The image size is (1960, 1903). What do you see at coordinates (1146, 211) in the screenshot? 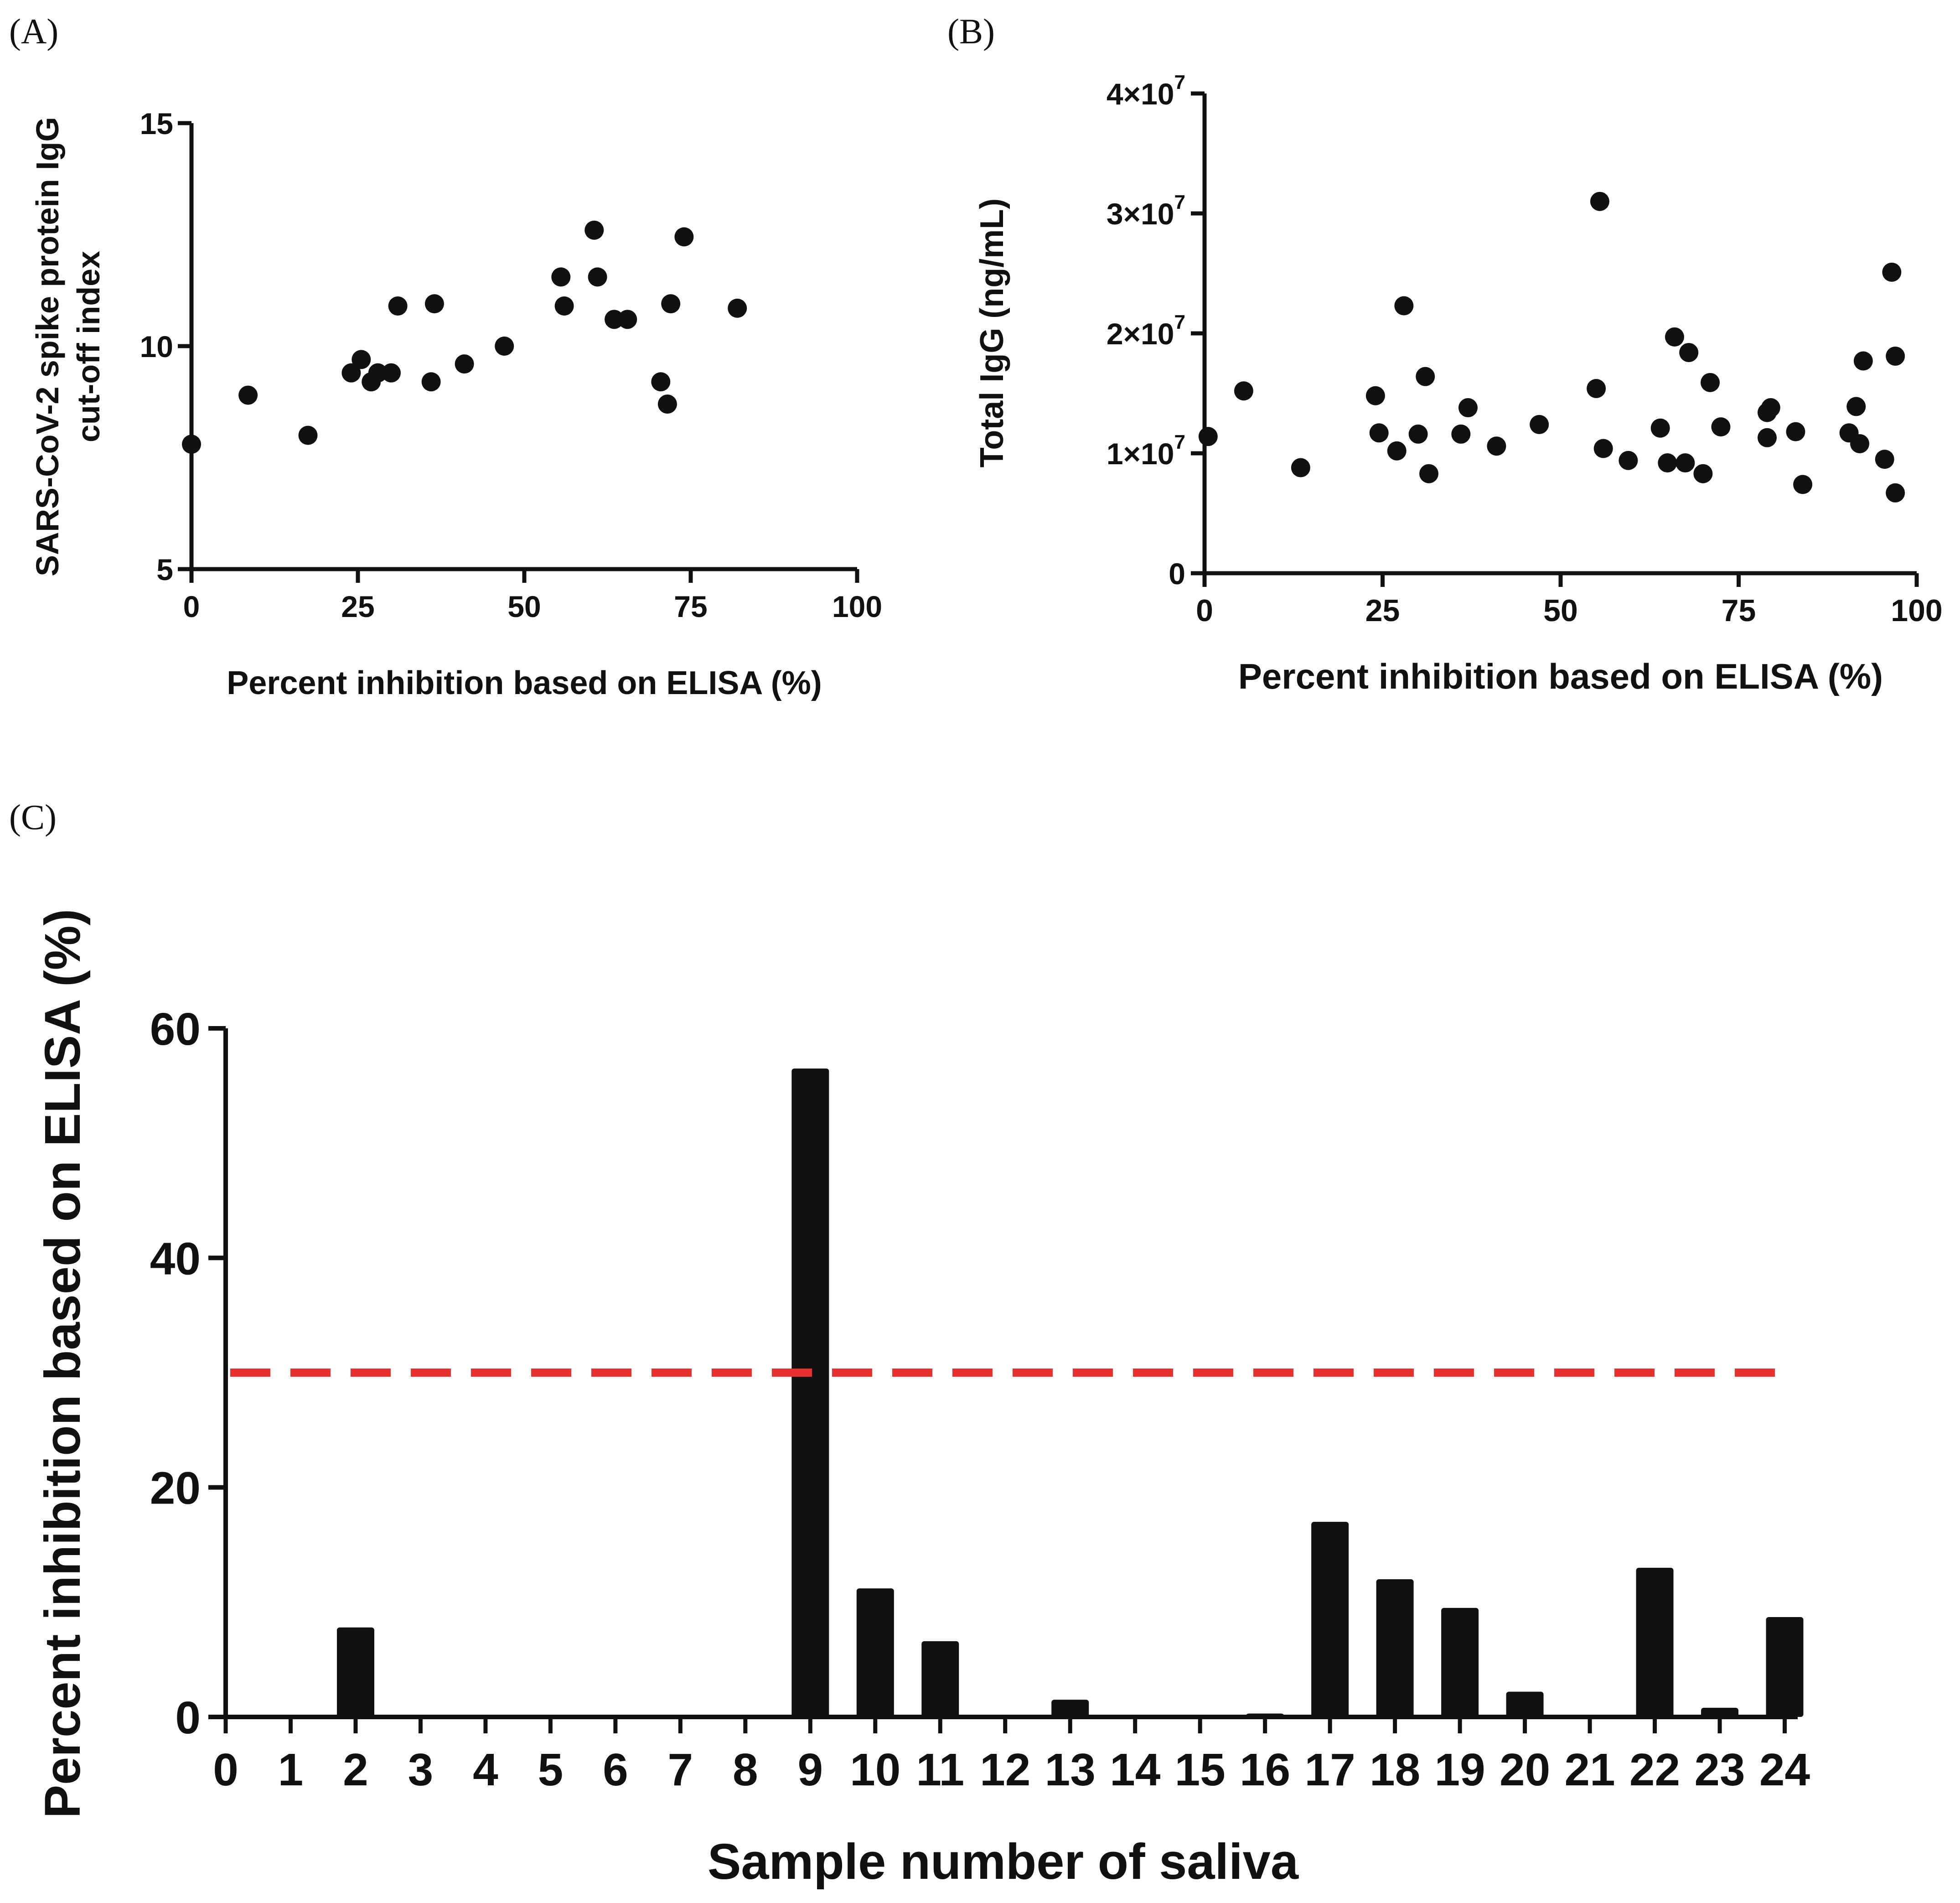
I see `panel-b-y-tick-label: 3×10⁷` at bounding box center [1146, 211].